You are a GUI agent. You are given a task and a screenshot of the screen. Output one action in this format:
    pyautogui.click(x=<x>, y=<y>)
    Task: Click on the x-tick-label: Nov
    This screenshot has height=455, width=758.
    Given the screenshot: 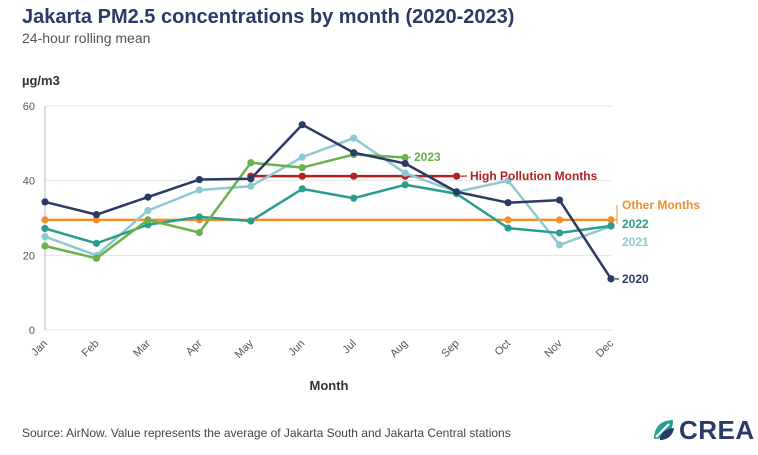 What is the action you would take?
    pyautogui.click(x=553, y=348)
    